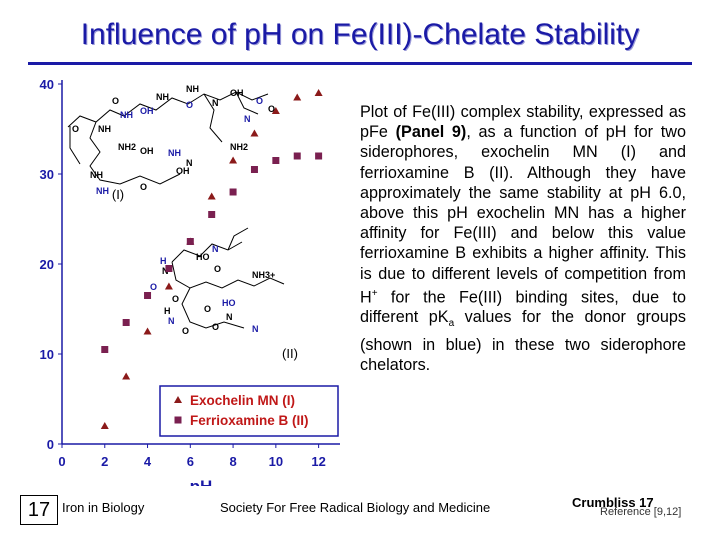 The width and height of the screenshot is (720, 540). I want to click on h-plus-superscript: +, so click(374, 293).